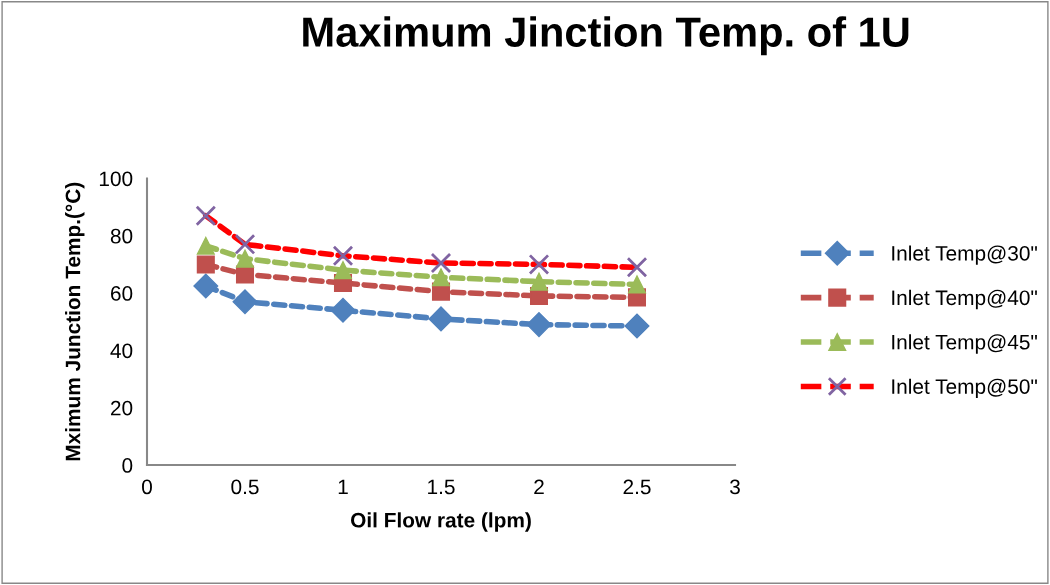 This screenshot has width=1050, height=585. What do you see at coordinates (964, 255) in the screenshot?
I see `legend-label: Inlet Temp@30"` at bounding box center [964, 255].